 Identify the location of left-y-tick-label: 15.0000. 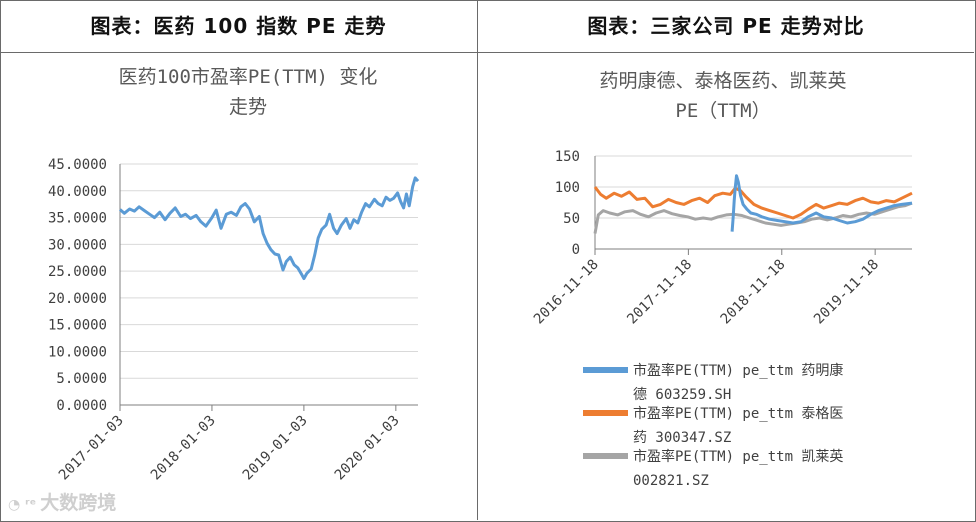
(77, 326).